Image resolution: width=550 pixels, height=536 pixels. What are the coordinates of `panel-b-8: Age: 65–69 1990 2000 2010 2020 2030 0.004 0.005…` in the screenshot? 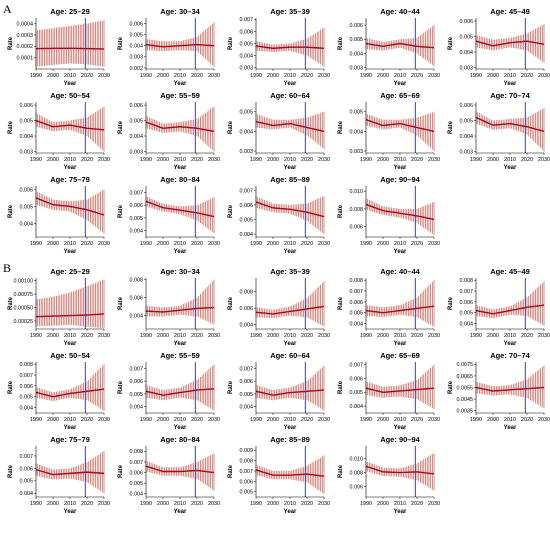 It's located at (389, 391).